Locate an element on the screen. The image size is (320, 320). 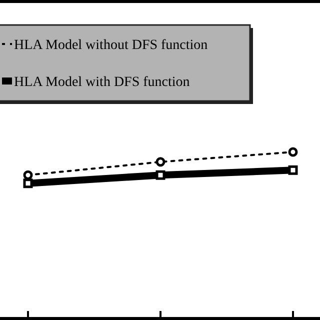
legend-label: HLA Model without DFS function is located at coordinates (111, 45).